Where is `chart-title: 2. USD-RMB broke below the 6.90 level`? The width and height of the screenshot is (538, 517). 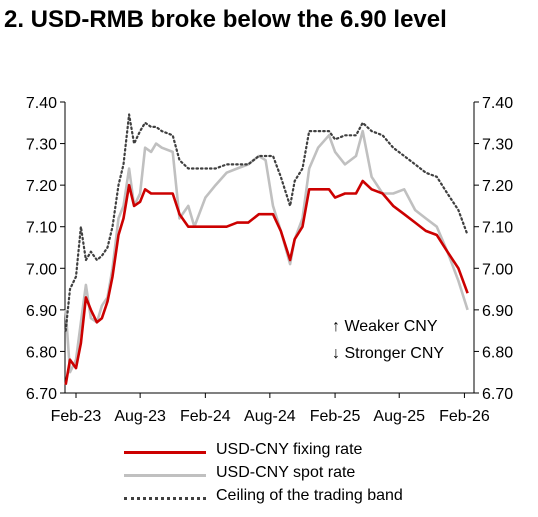 chart-title: 2. USD-RMB broke below the 6.90 level is located at coordinates (225, 19).